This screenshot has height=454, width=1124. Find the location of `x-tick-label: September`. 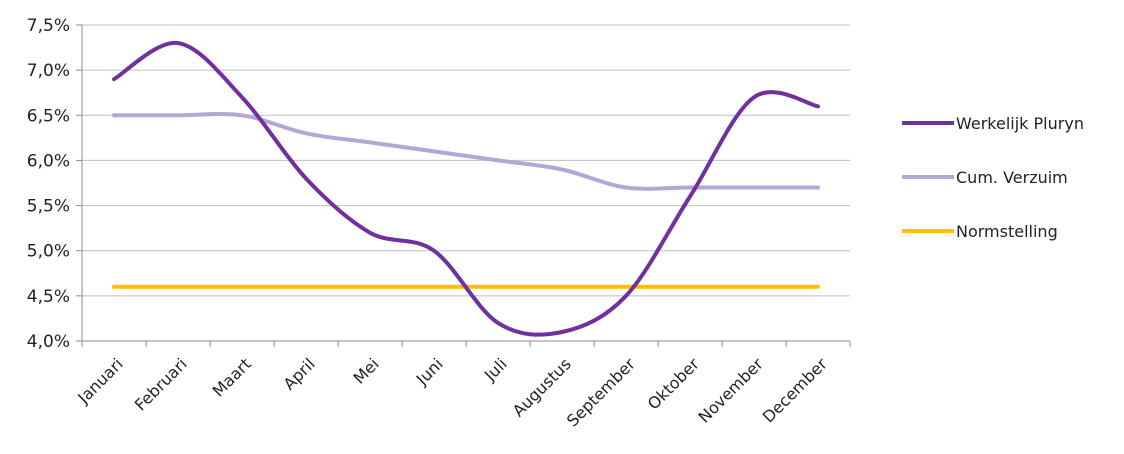

x-tick-label: September is located at coordinates (601, 392).